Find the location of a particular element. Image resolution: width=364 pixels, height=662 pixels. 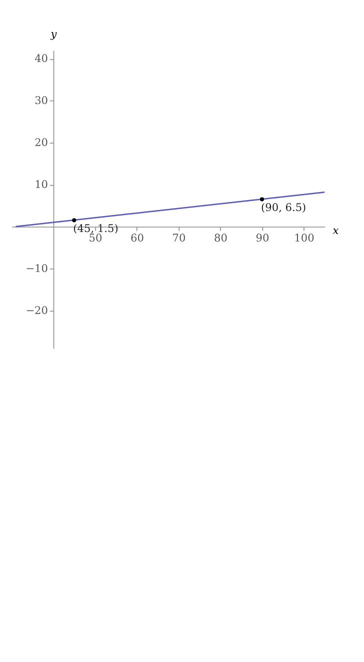

x-tick-label: 50 is located at coordinates (95, 238).